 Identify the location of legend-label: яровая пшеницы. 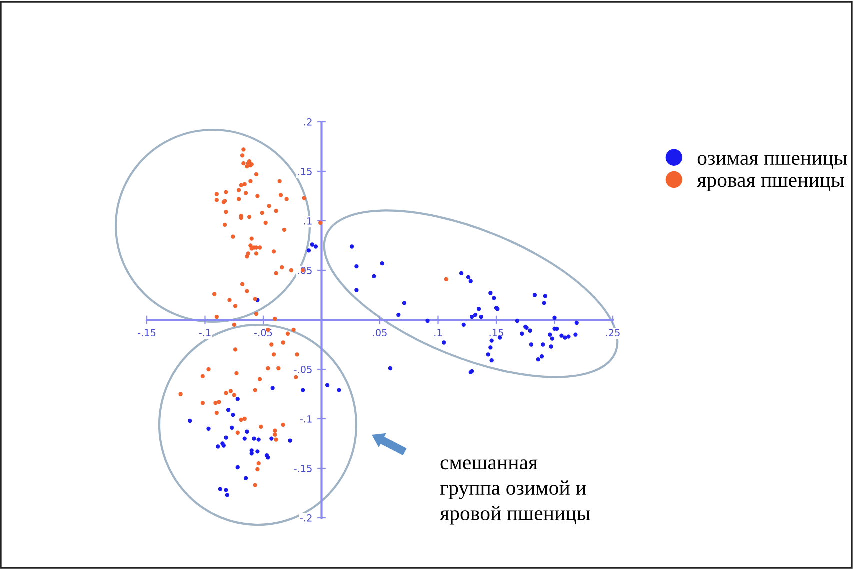
(770, 184).